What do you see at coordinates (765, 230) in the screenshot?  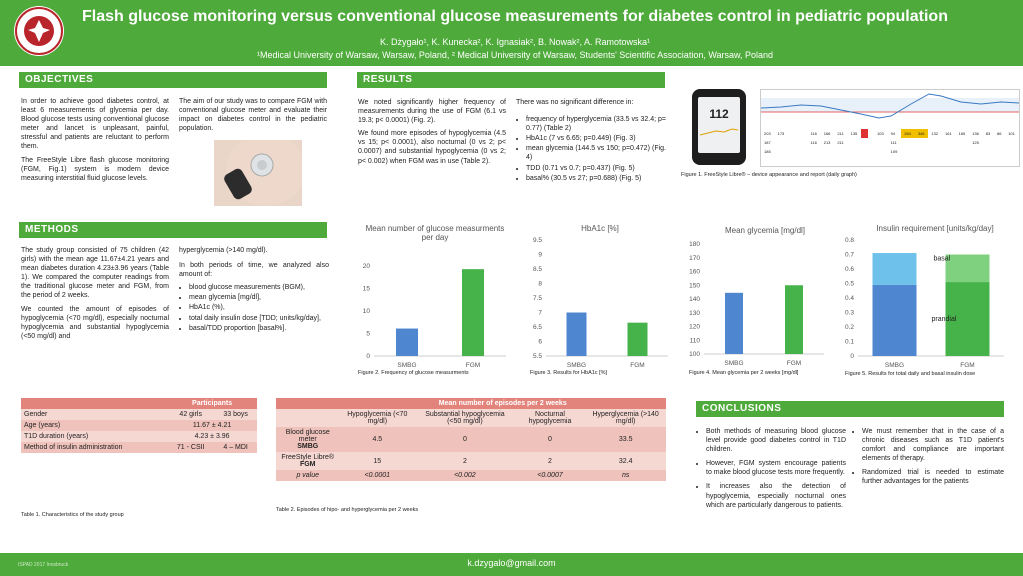 I see `chart-title: Mean glycemia [mg/dl]` at bounding box center [765, 230].